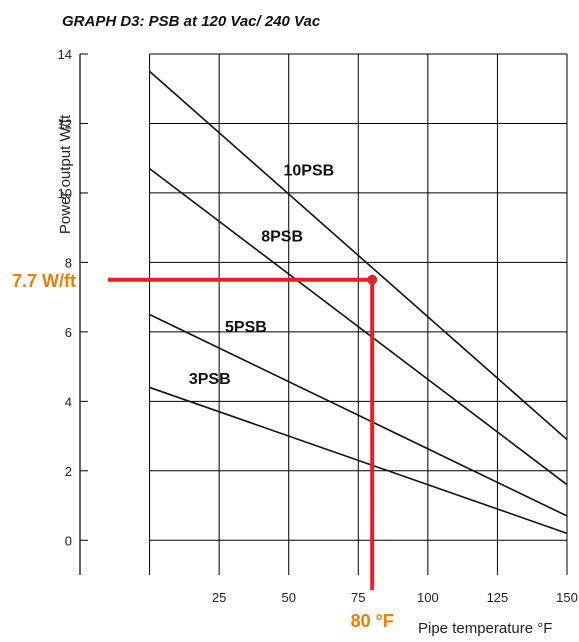 This screenshot has height=642, width=579. I want to click on series-label: 3PSB, so click(210, 379).